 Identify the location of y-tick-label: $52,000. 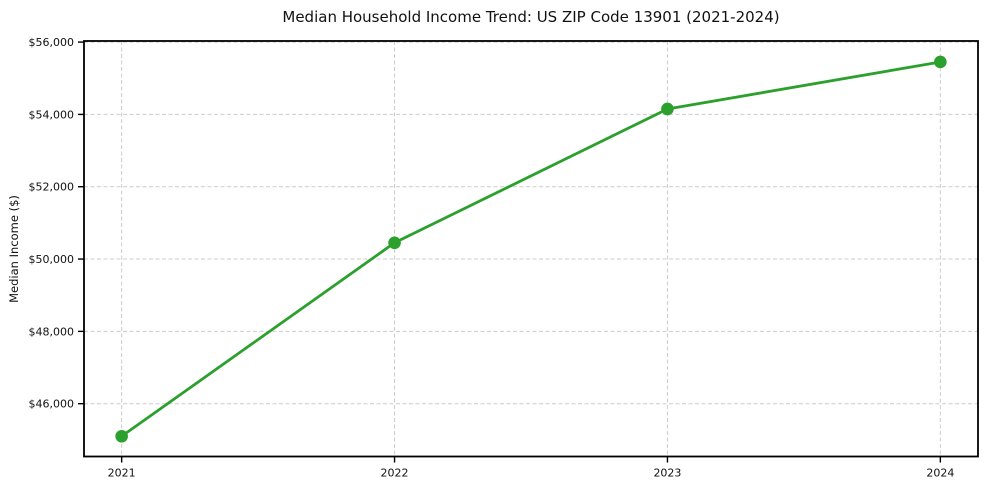
(52, 187).